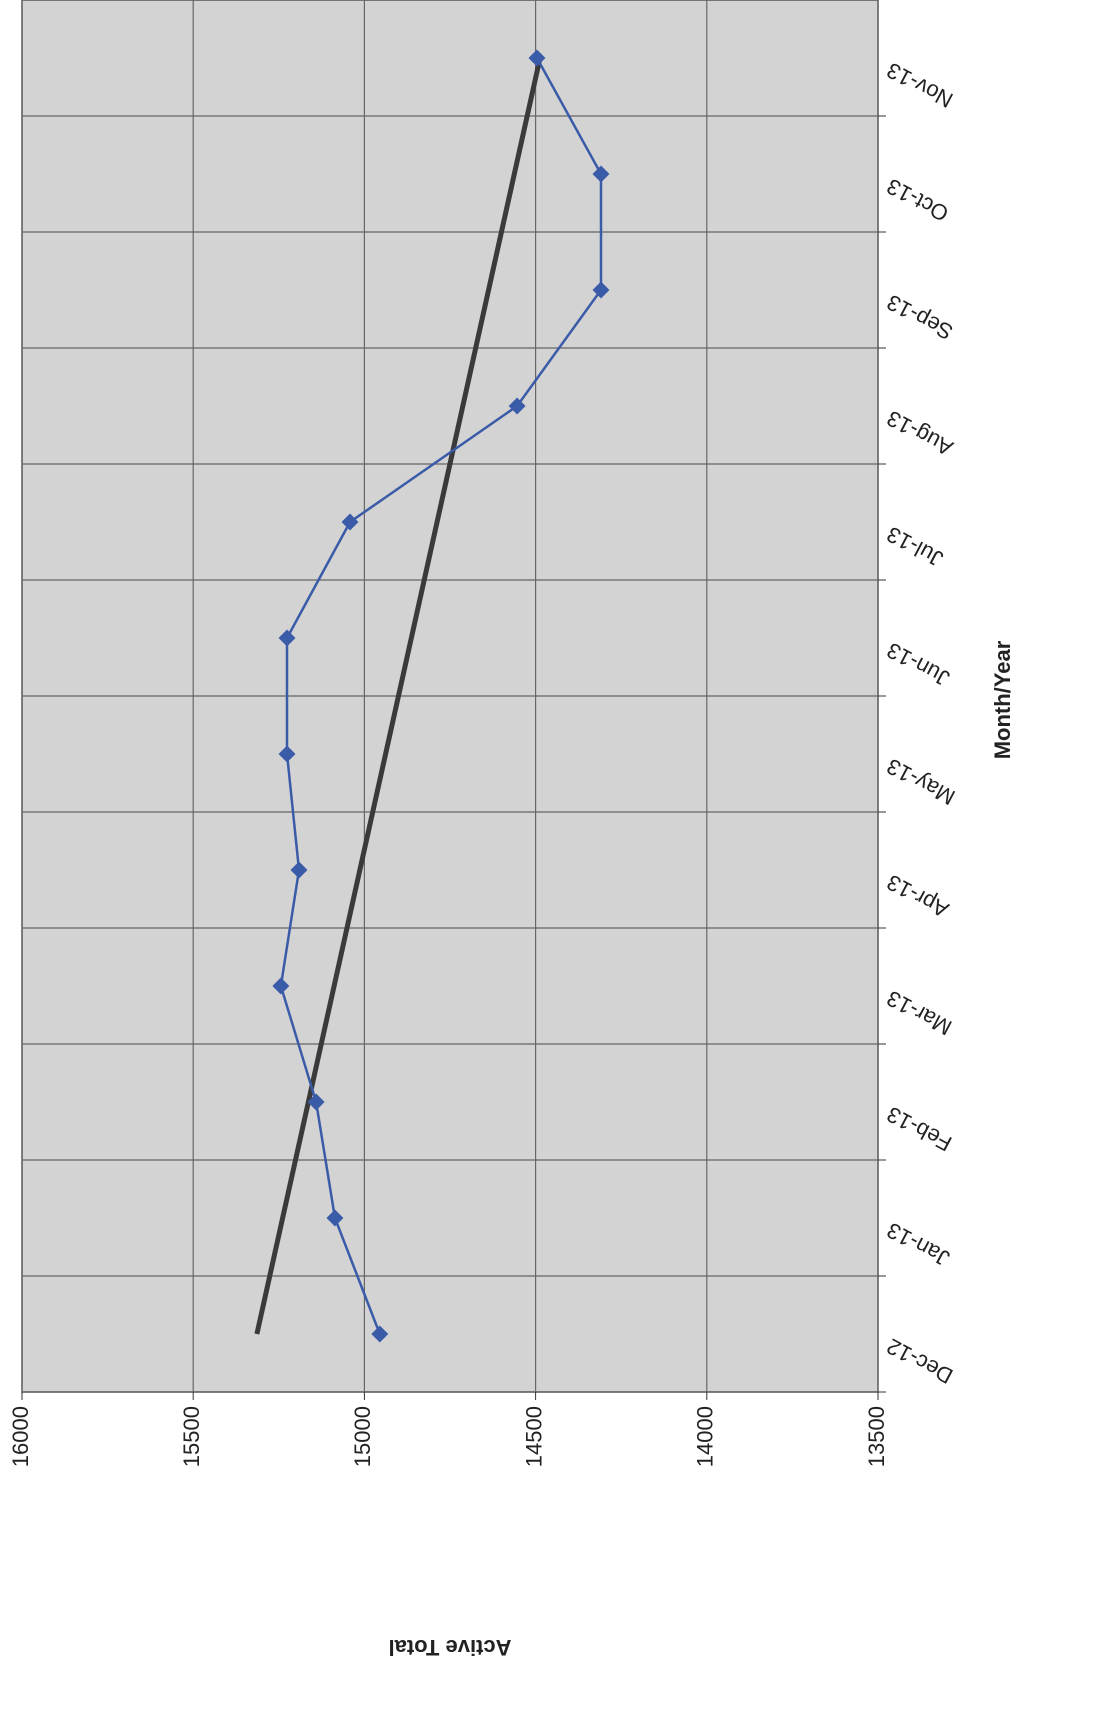 The height and width of the screenshot is (1711, 1119). I want to click on x-tick-label: Dec-12, so click(920, 1361).